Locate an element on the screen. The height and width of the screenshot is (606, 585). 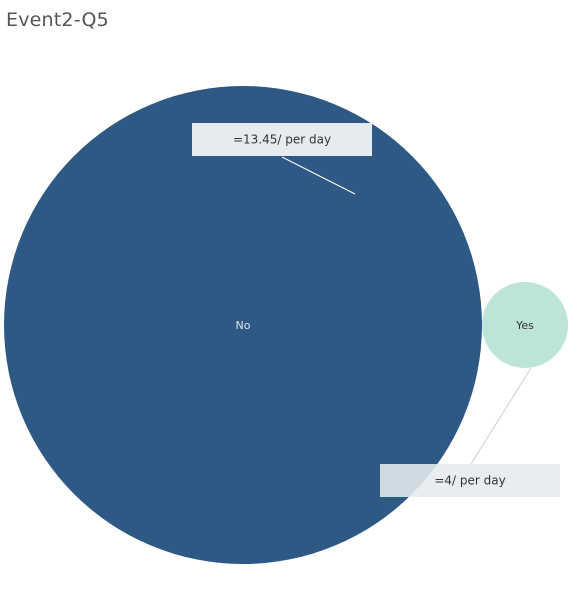
annotation-box-yes is located at coordinates (470, 480).